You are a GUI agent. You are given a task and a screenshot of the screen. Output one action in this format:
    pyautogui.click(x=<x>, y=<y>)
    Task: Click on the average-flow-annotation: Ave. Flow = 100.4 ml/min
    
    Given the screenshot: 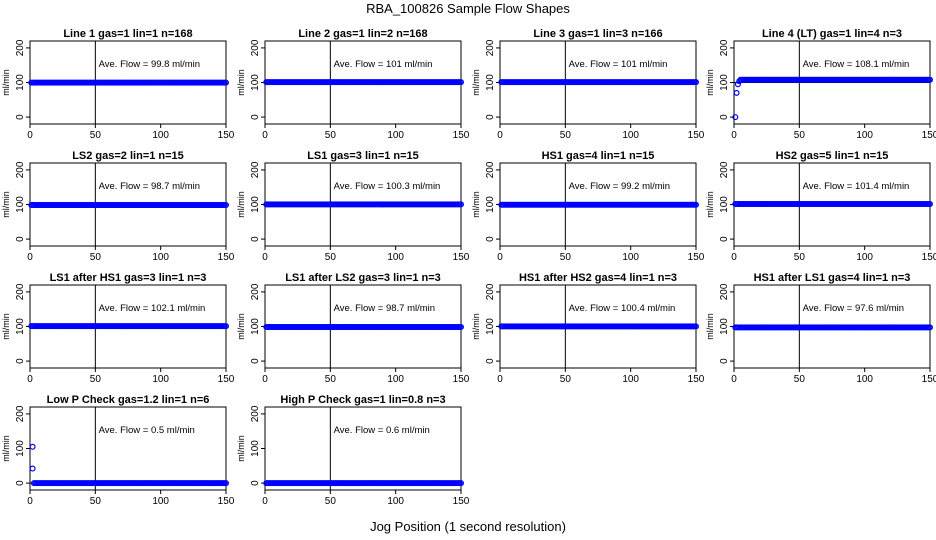 What is the action you would take?
    pyautogui.click(x=622, y=308)
    